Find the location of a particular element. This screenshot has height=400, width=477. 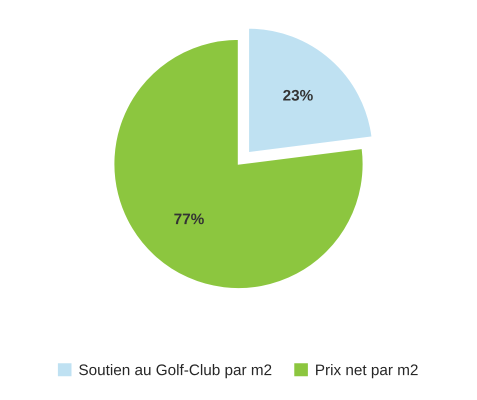

data-label: 77% is located at coordinates (189, 218).